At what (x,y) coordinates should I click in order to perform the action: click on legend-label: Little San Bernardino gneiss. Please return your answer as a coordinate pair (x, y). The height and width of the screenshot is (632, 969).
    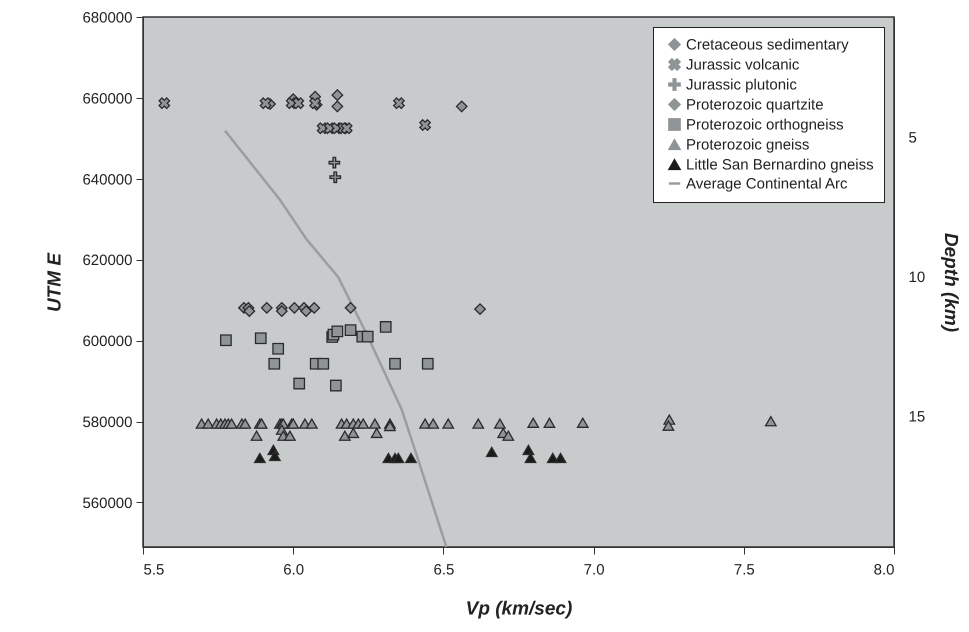
    Looking at the image, I should click on (780, 165).